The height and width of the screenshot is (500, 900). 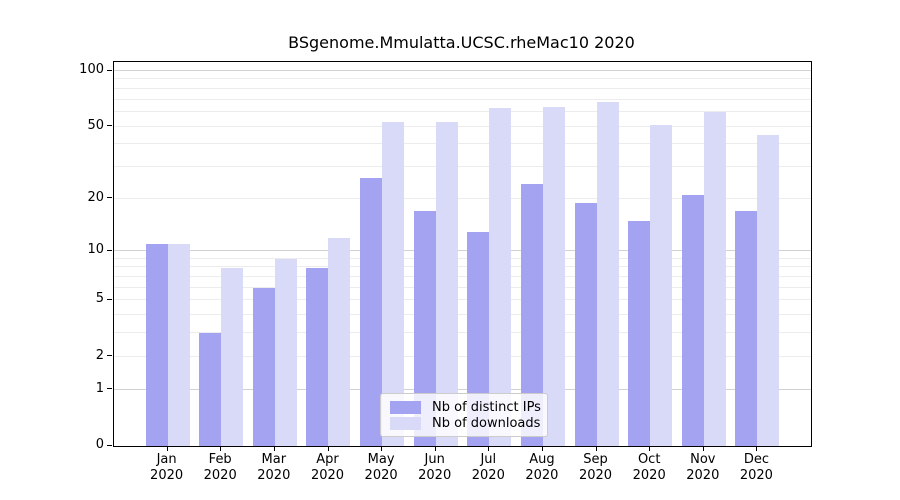 I want to click on y-tick-label-2: 2, so click(x=99, y=355).